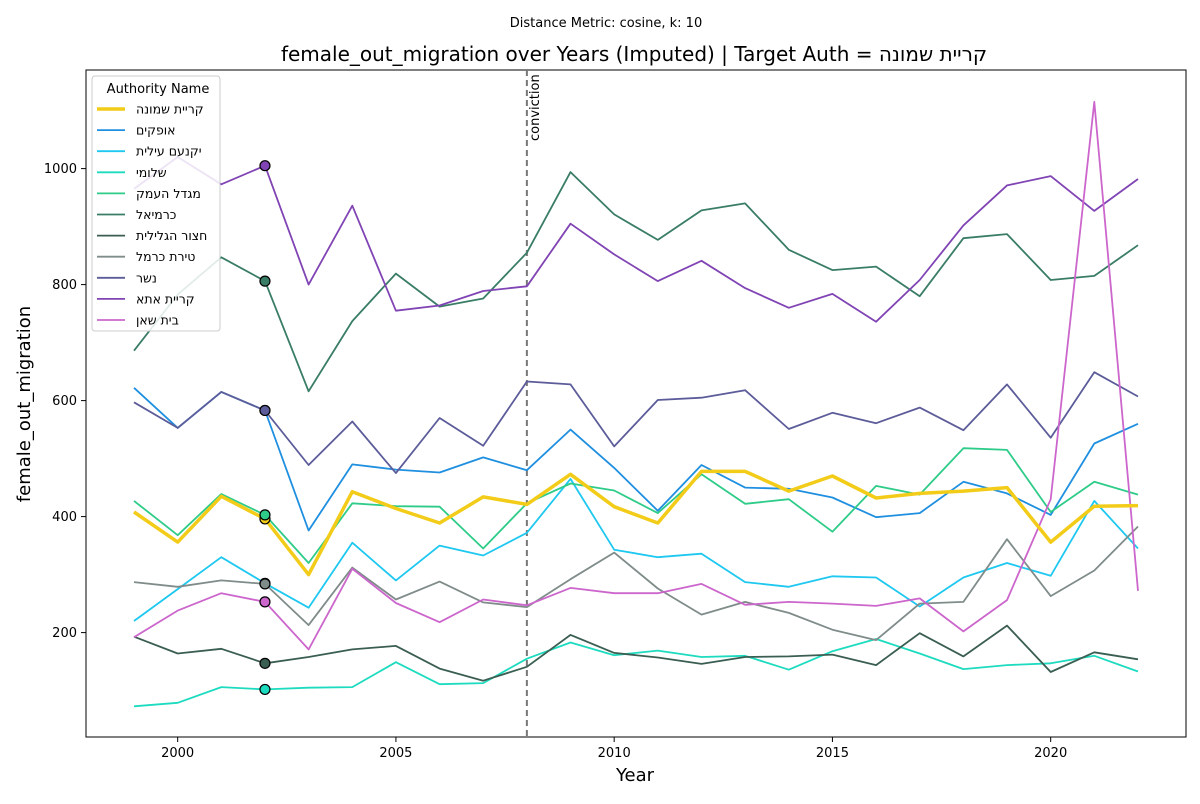  What do you see at coordinates (177, 753) in the screenshot?
I see `x-tick-label: 2000` at bounding box center [177, 753].